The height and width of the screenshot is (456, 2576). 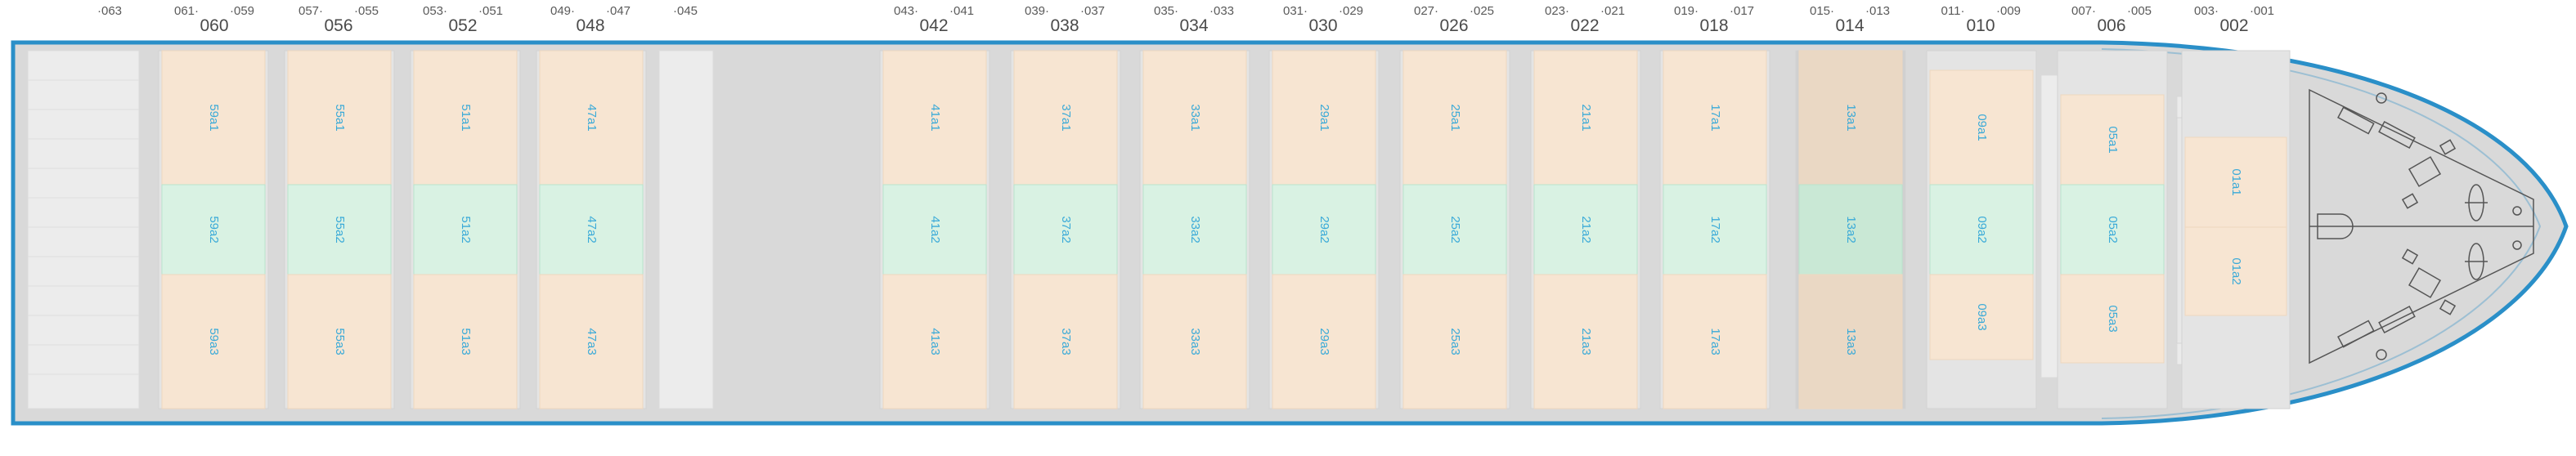 What do you see at coordinates (562, 11) in the screenshot?
I see `bay-sub-label-left: 049·` at bounding box center [562, 11].